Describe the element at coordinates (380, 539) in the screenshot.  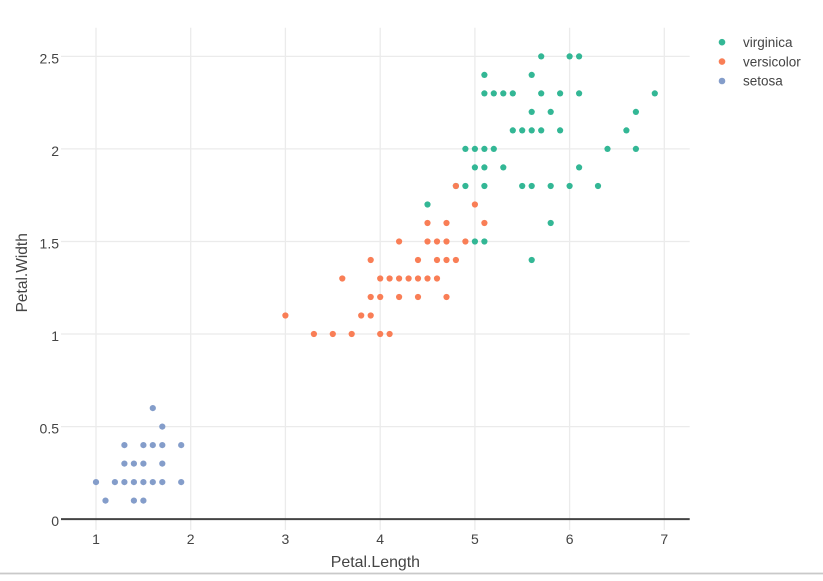
I see `svg-text: 4` at that location.